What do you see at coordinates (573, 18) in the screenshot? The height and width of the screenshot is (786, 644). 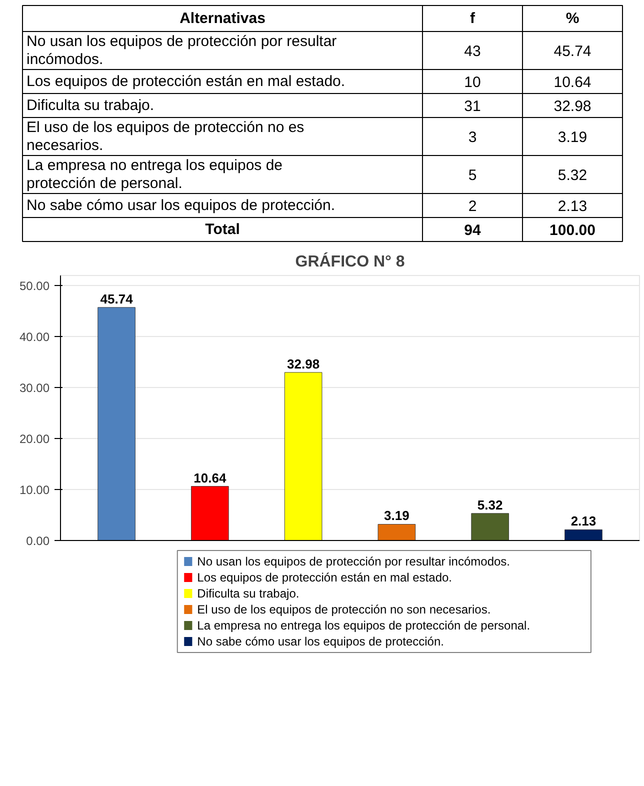 I see `category-label: %` at bounding box center [573, 18].